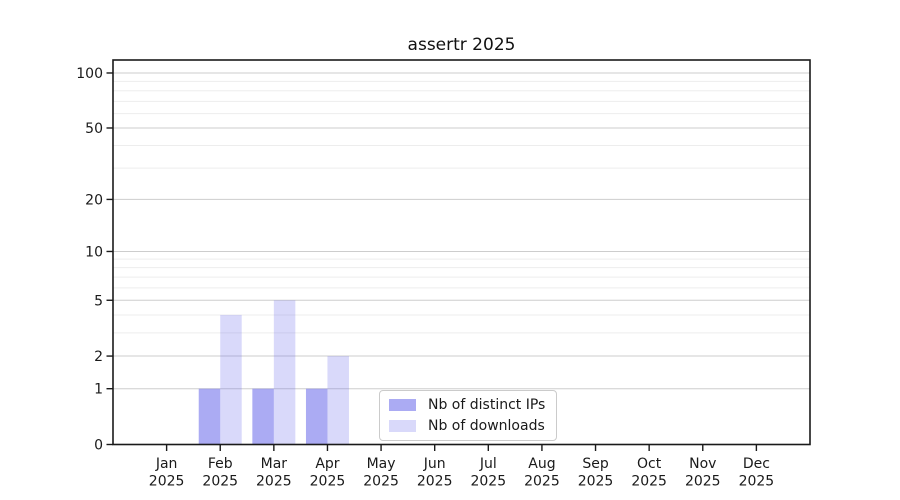  I want to click on legend: Nb of distinct IPs Nb of downloads, so click(468, 415).